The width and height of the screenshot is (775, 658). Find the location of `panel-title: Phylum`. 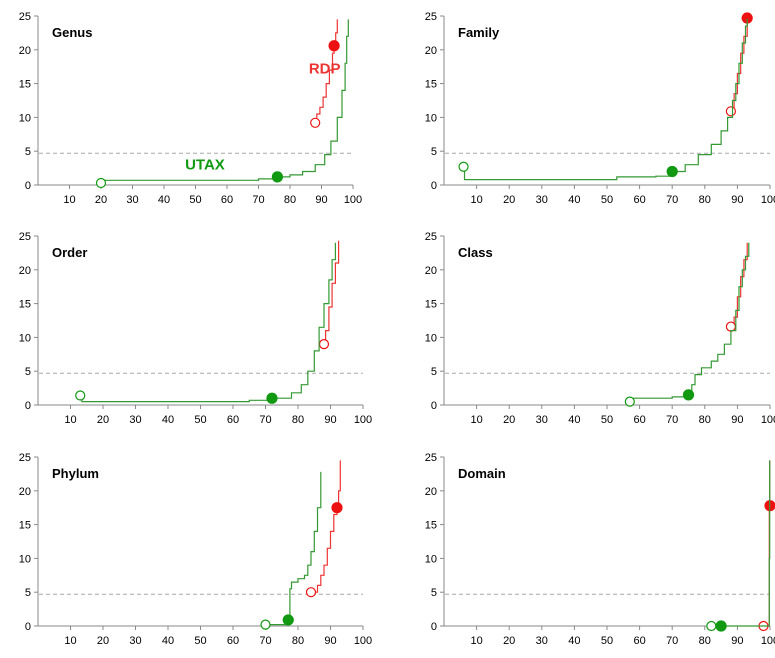

panel-title: Phylum is located at coordinates (75, 473).